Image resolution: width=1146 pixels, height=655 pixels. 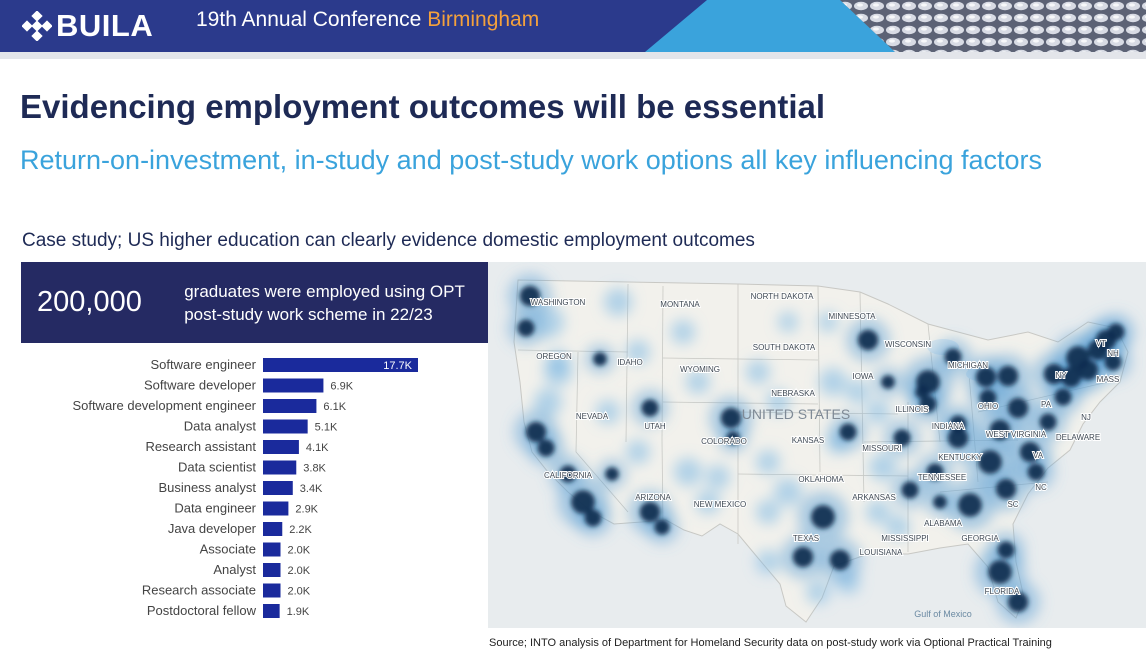 I want to click on bar-category-label: Associate, so click(x=228, y=549).